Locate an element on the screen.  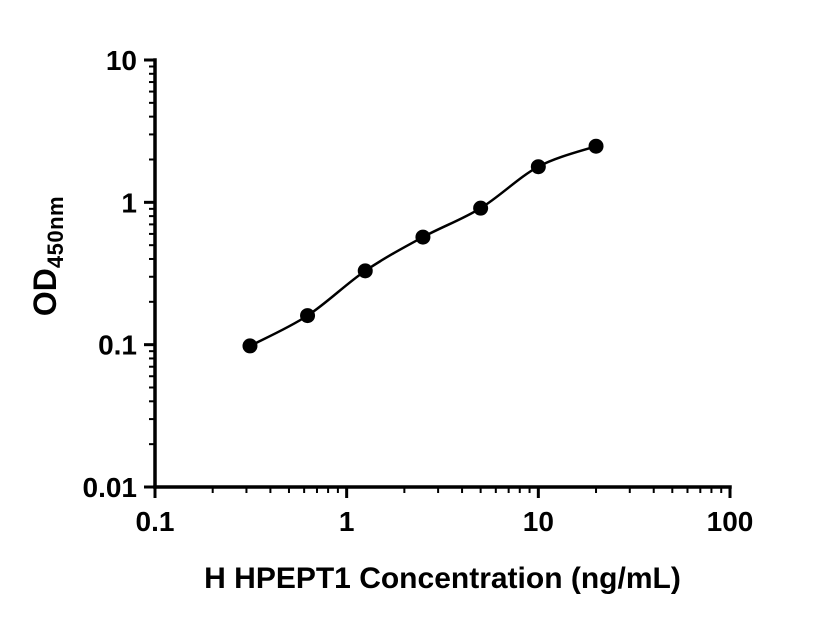
x-tick-label: 100 is located at coordinates (730, 521).